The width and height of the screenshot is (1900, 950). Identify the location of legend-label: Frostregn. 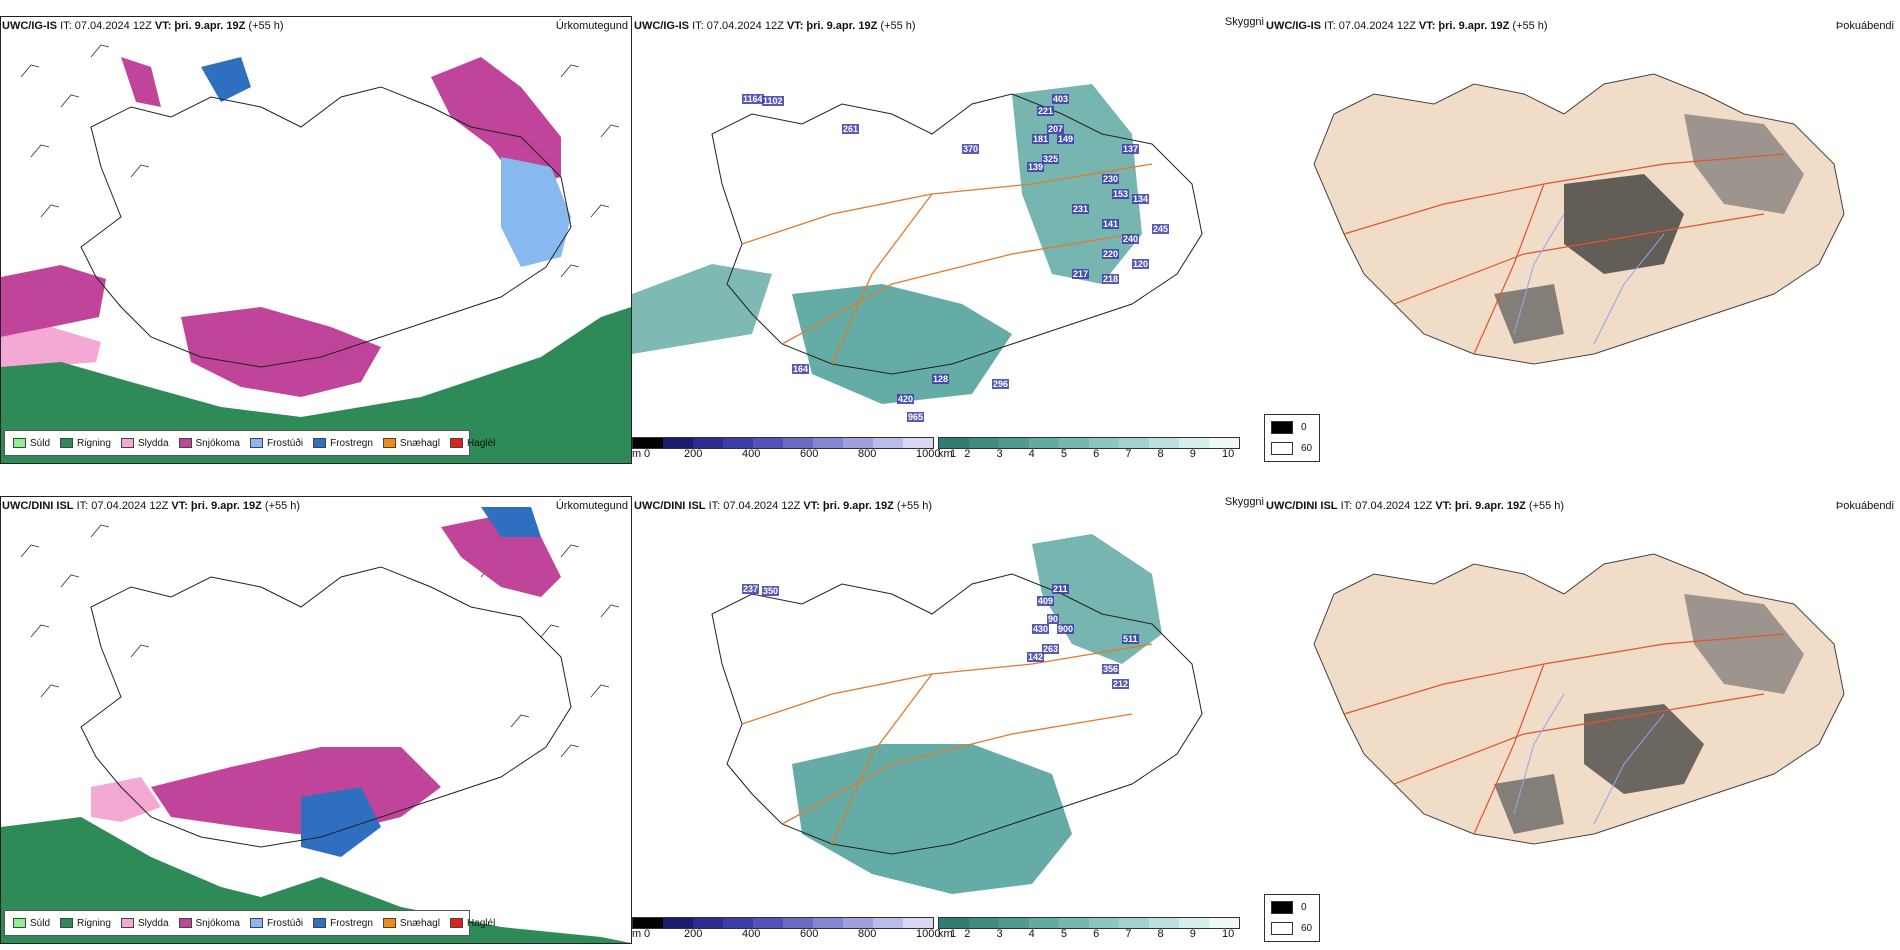
(351, 443).